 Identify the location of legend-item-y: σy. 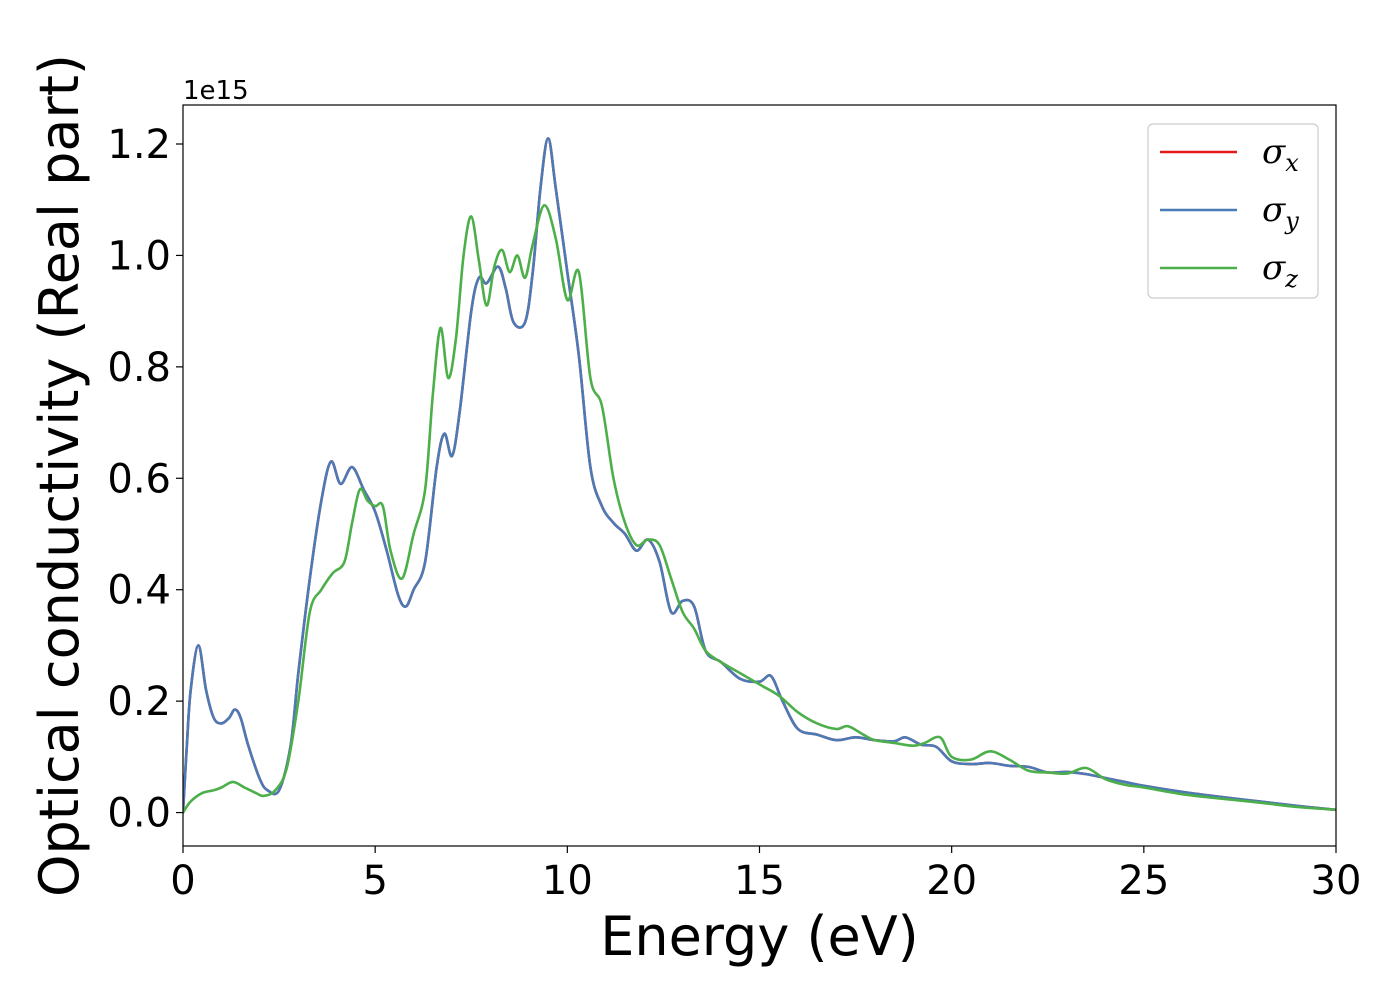
(1229, 212).